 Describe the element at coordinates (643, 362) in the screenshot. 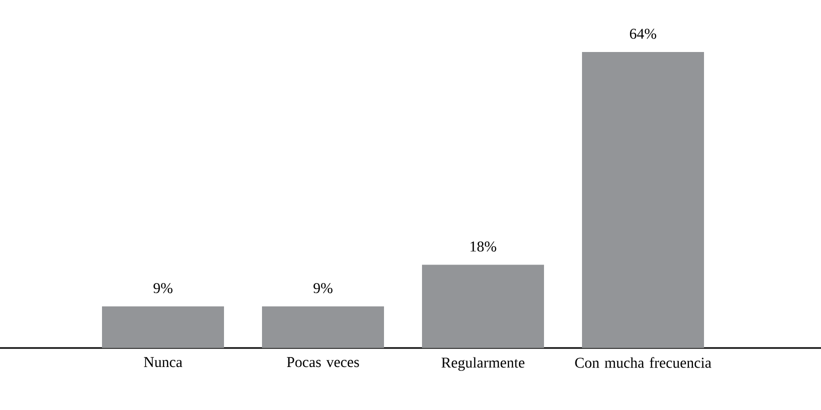

I see `x-tick-label: Con mucha frecuencia` at that location.